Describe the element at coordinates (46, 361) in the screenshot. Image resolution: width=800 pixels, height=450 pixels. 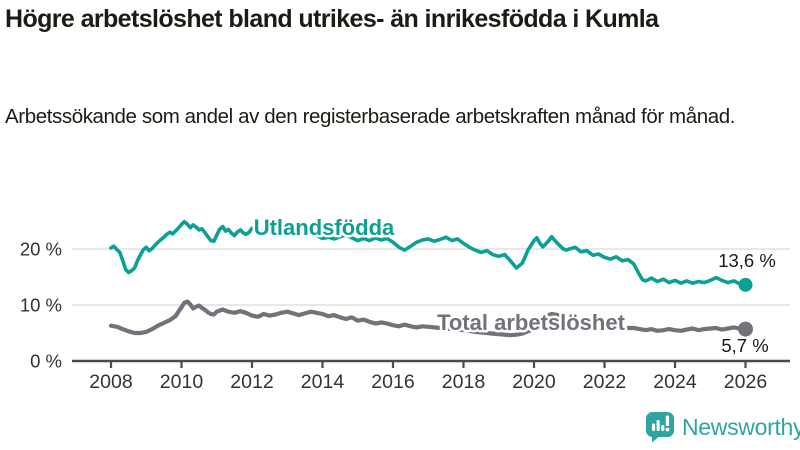
I see `y-tick-label-0: 0 %` at that location.